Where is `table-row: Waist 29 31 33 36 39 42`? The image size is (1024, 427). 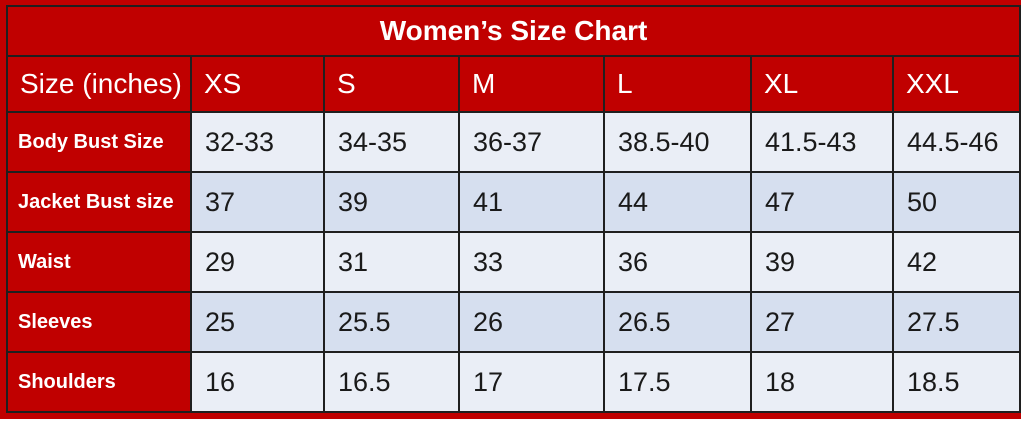 table-row: Waist 29 31 33 36 39 42 is located at coordinates (514, 262).